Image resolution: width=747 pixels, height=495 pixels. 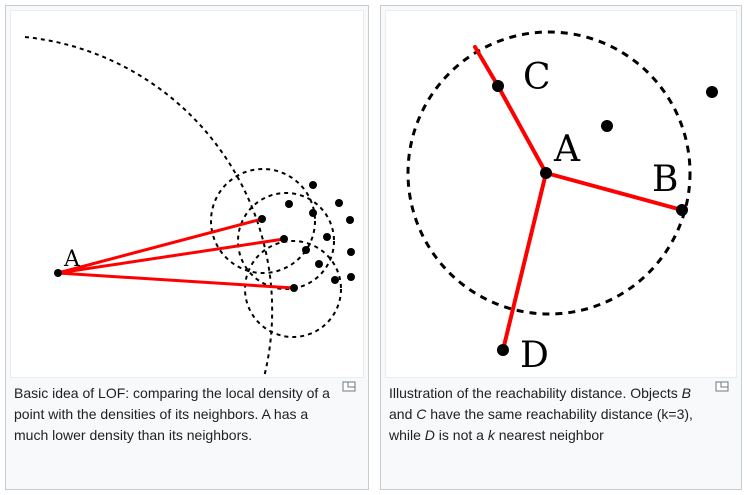 What do you see at coordinates (176, 280) in the screenshot?
I see `edge-a-n3` at bounding box center [176, 280].